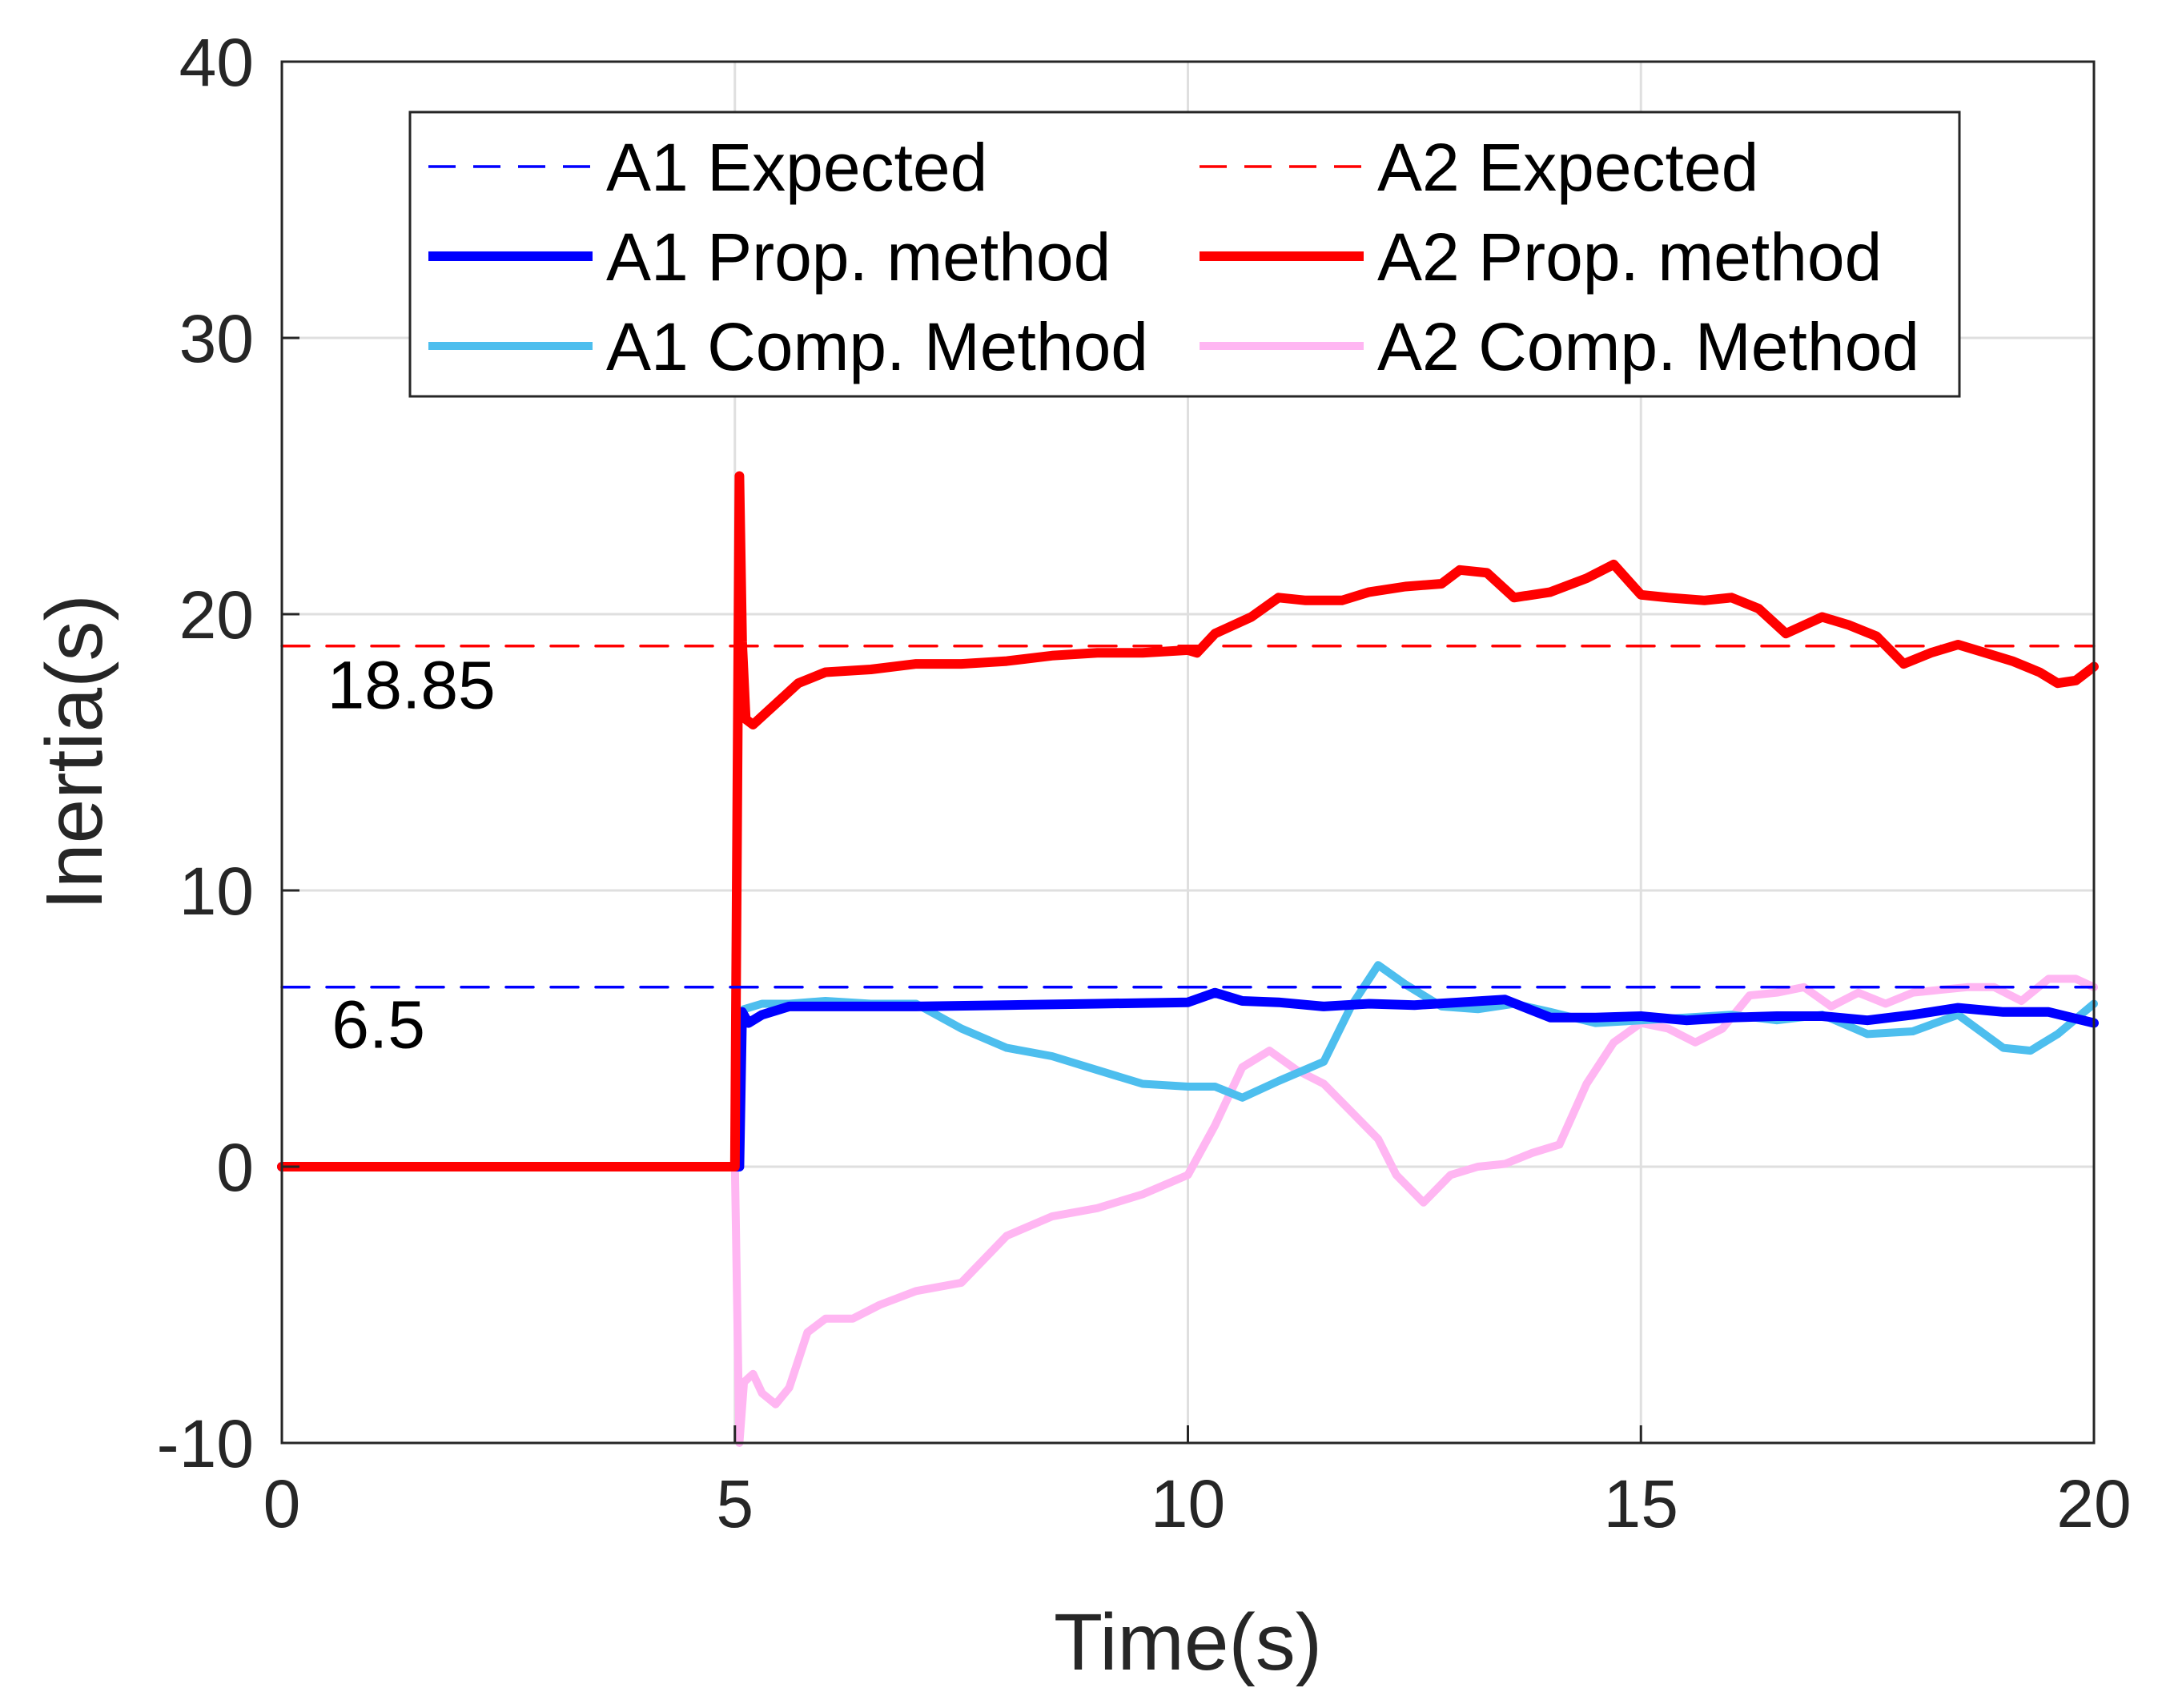 The height and width of the screenshot is (1708, 2158). I want to click on legend-label: A2 Comp. Method, so click(1648, 347).